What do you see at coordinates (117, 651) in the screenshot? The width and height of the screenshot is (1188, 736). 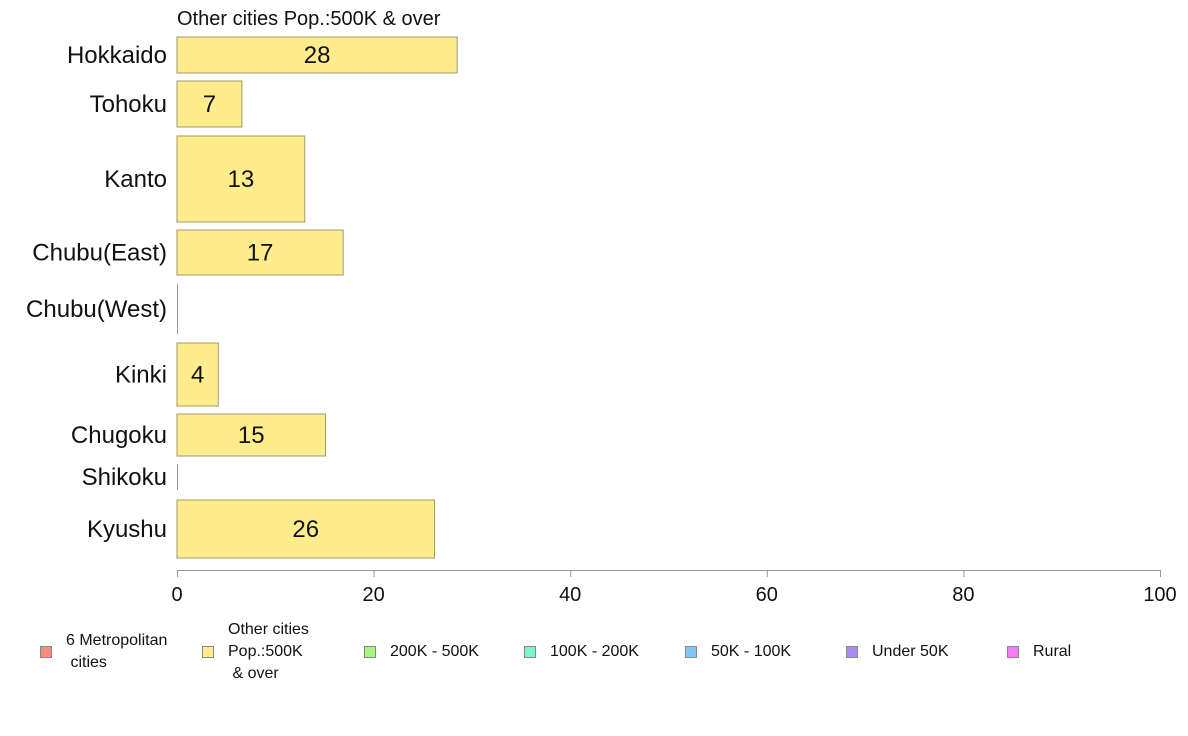 I see `legend-label: 6 Metropolitan cities` at bounding box center [117, 651].